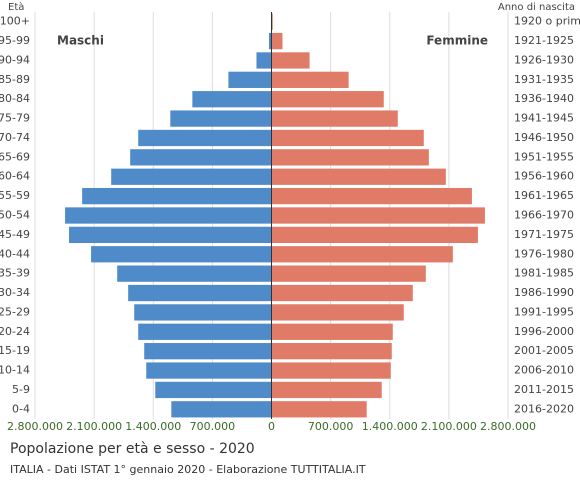  What do you see at coordinates (544, 40) in the screenshot?
I see `y2-tick-label: 1921-1925` at bounding box center [544, 40].